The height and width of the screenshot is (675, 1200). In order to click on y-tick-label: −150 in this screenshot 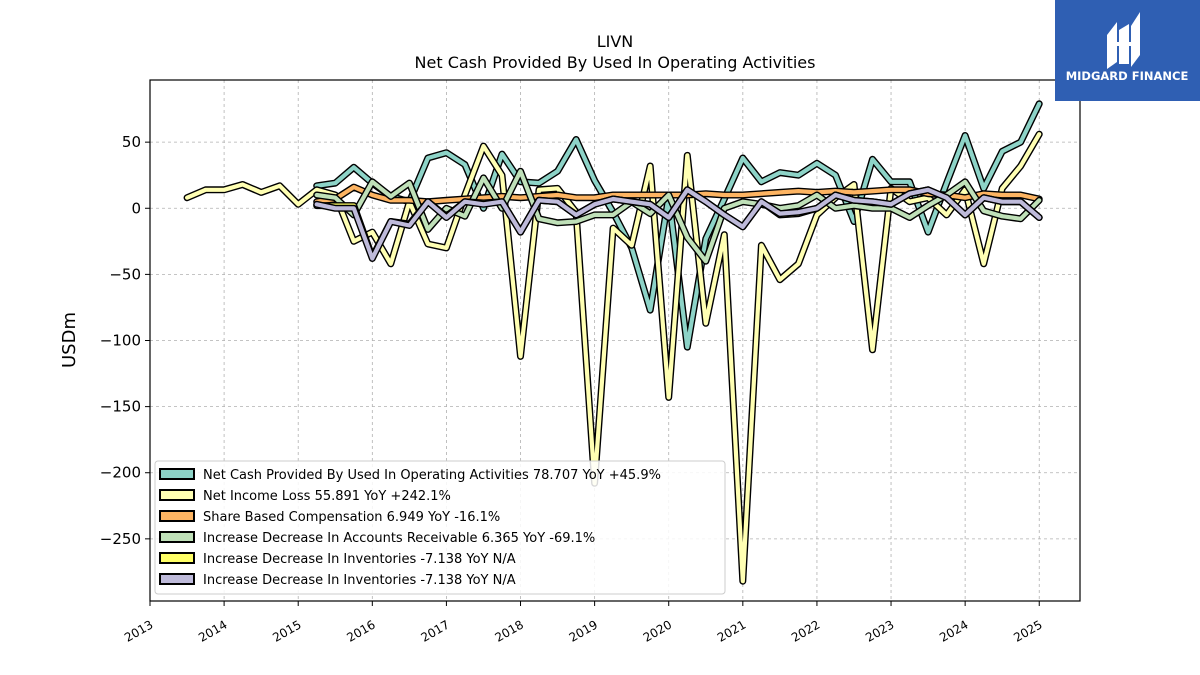, I will do `click(120, 407)`.